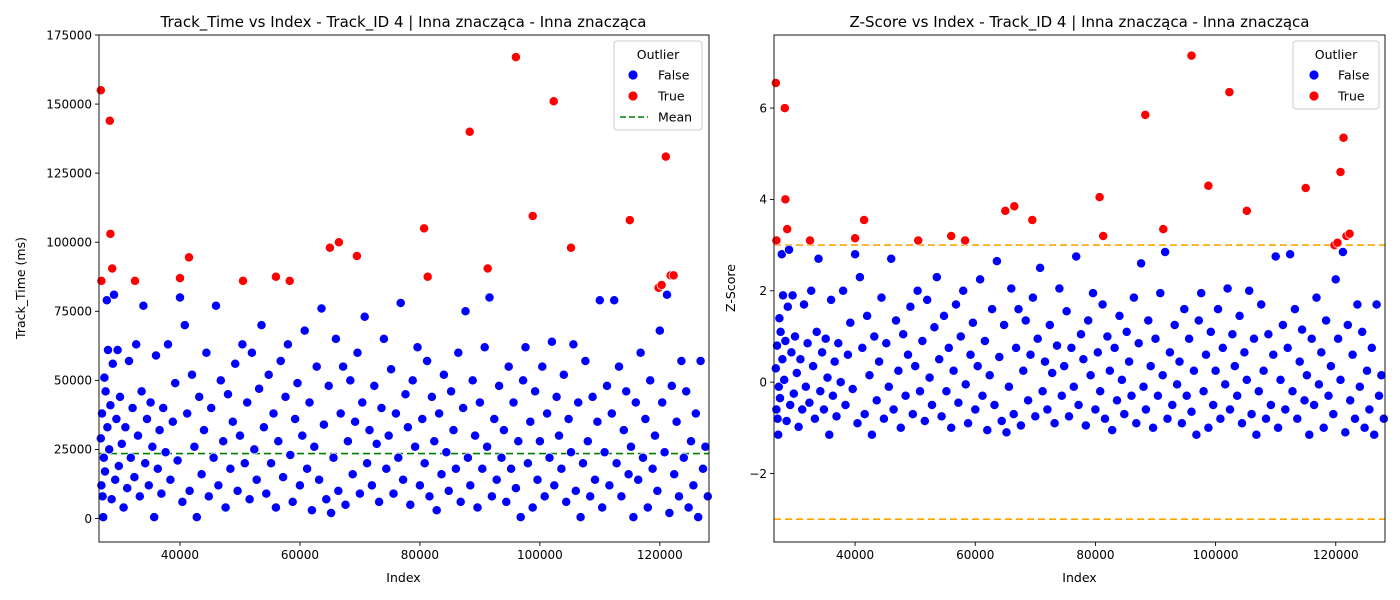  Describe the element at coordinates (88, 519) in the screenshot. I see `y-tick-label: 0` at that location.